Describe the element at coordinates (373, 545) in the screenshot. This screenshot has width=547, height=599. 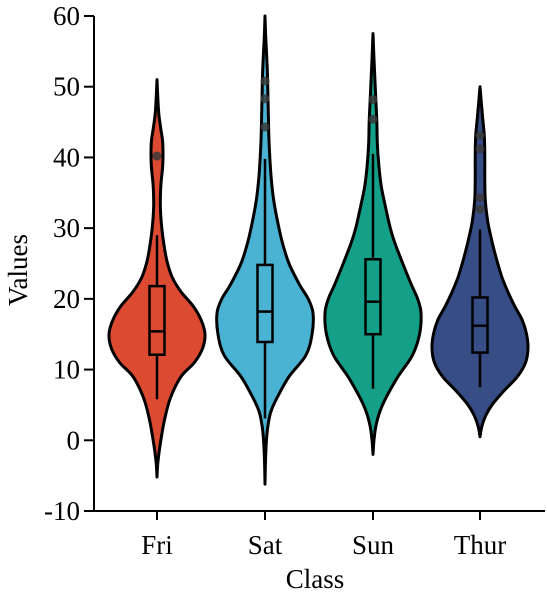
I see `x-tick-label-sun: Sun` at that location.